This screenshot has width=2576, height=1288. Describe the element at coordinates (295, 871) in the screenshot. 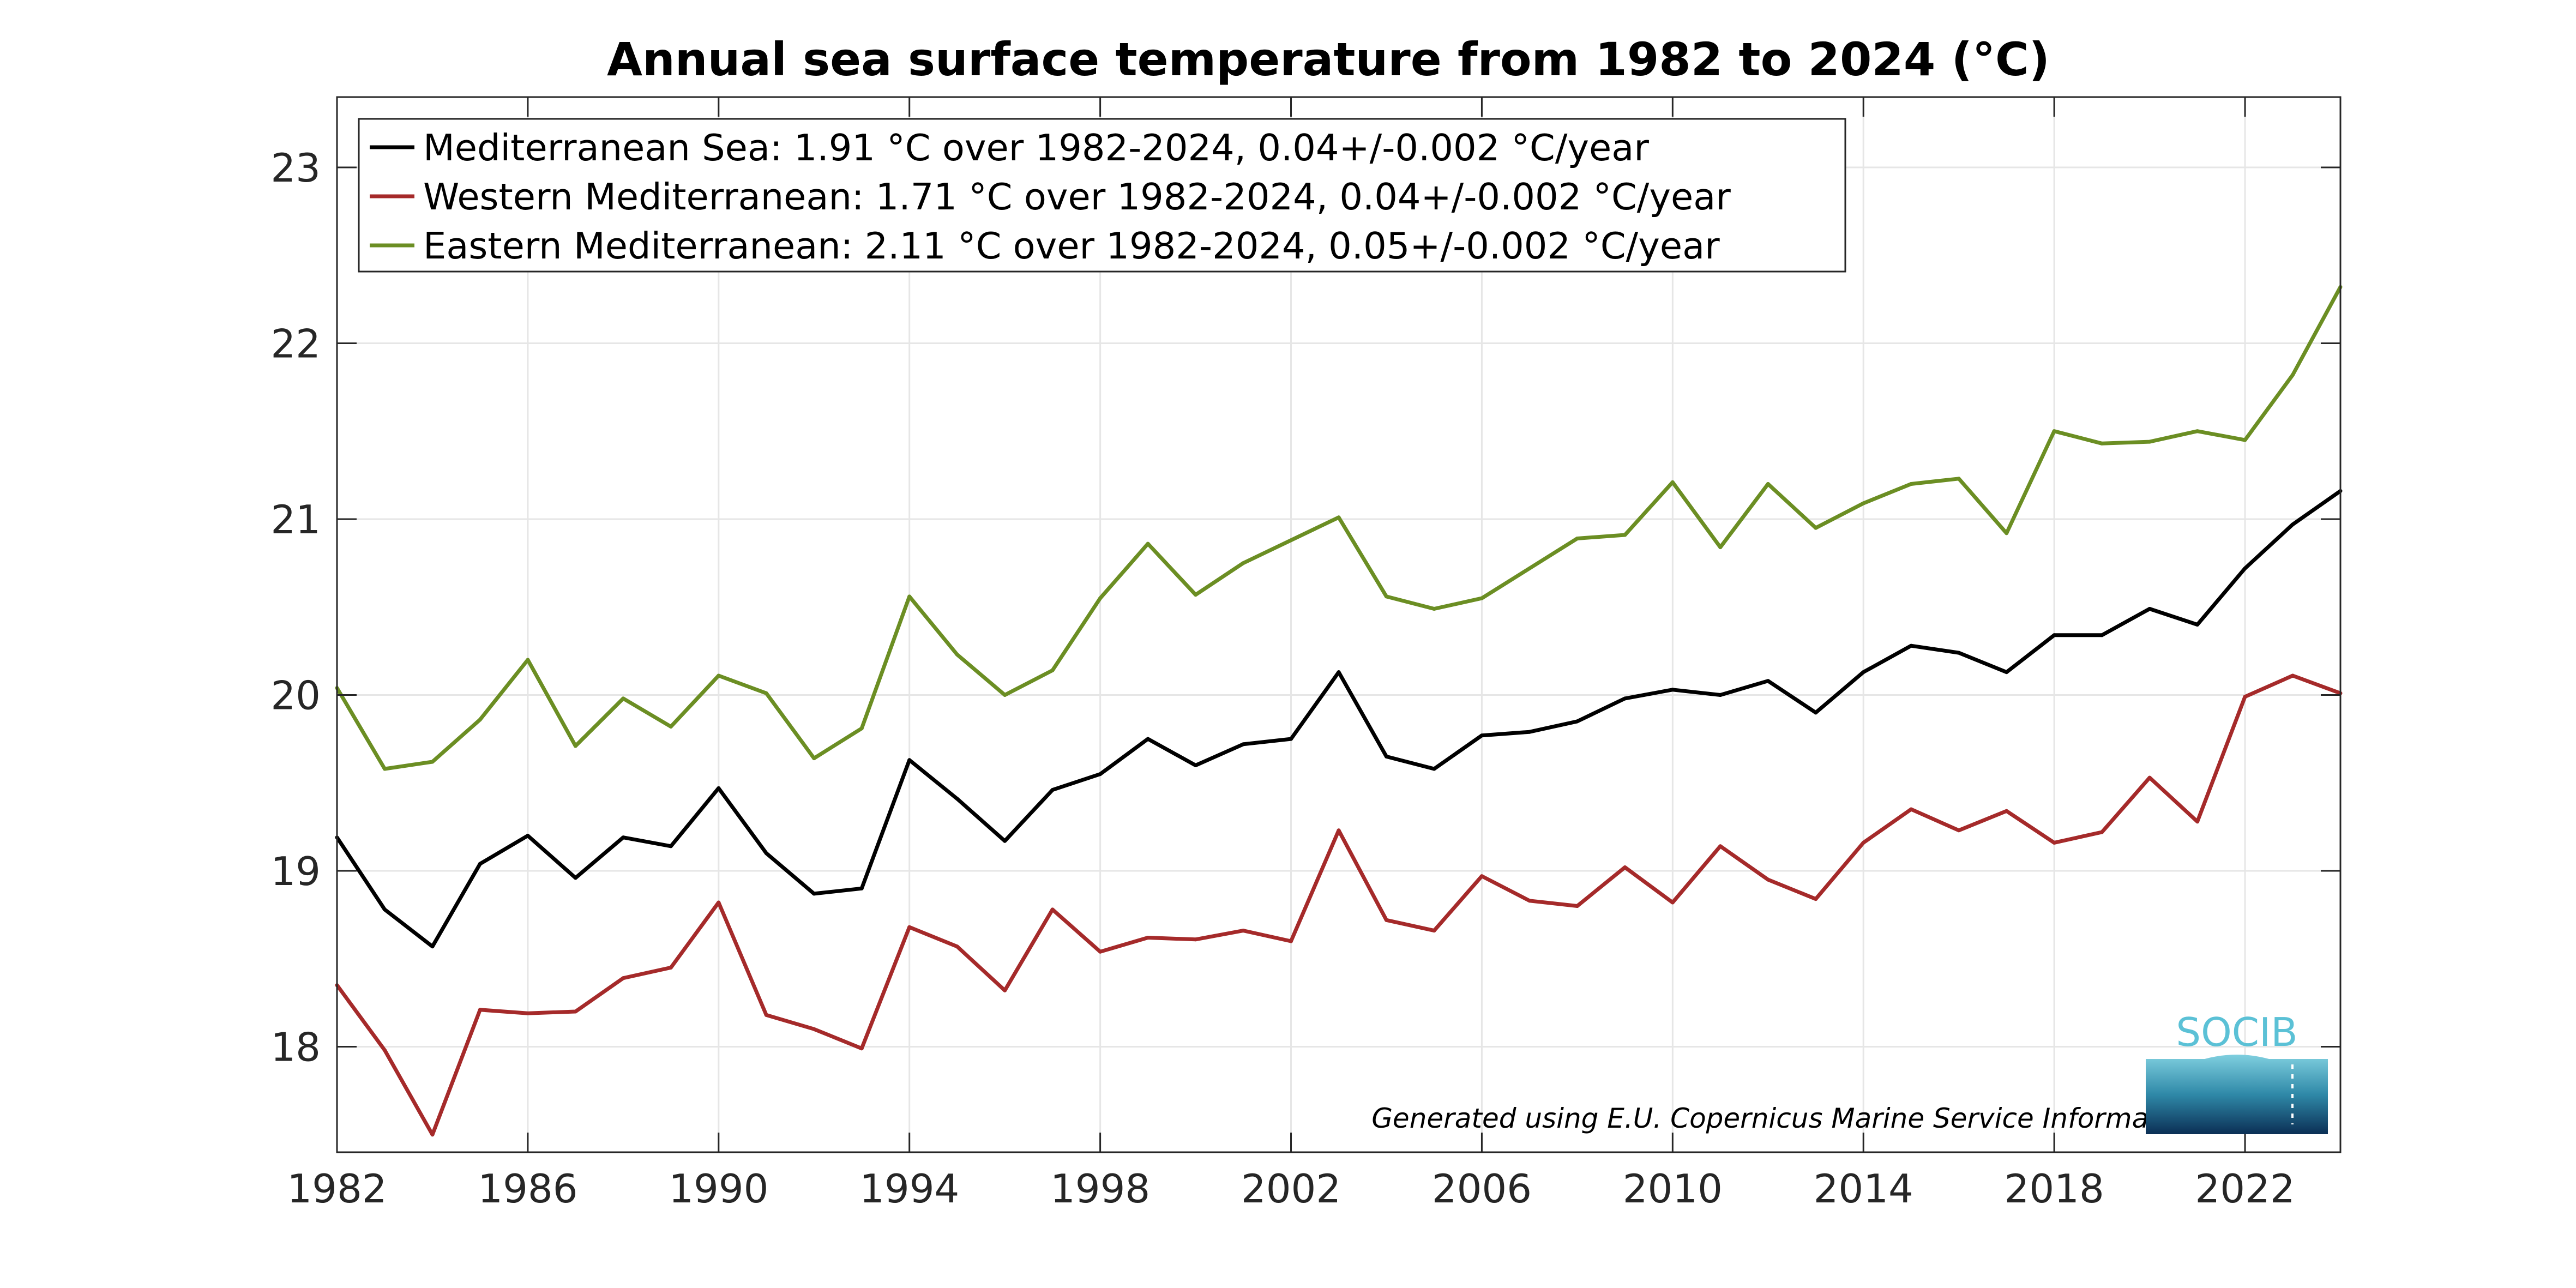

I see `y-tick-label: 19` at that location.